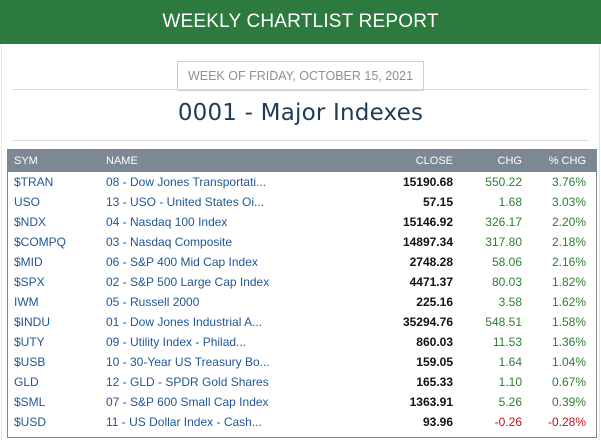 Image resolution: width=601 pixels, height=440 pixels. What do you see at coordinates (510, 402) in the screenshot?
I see `change-value: 5.26` at bounding box center [510, 402].